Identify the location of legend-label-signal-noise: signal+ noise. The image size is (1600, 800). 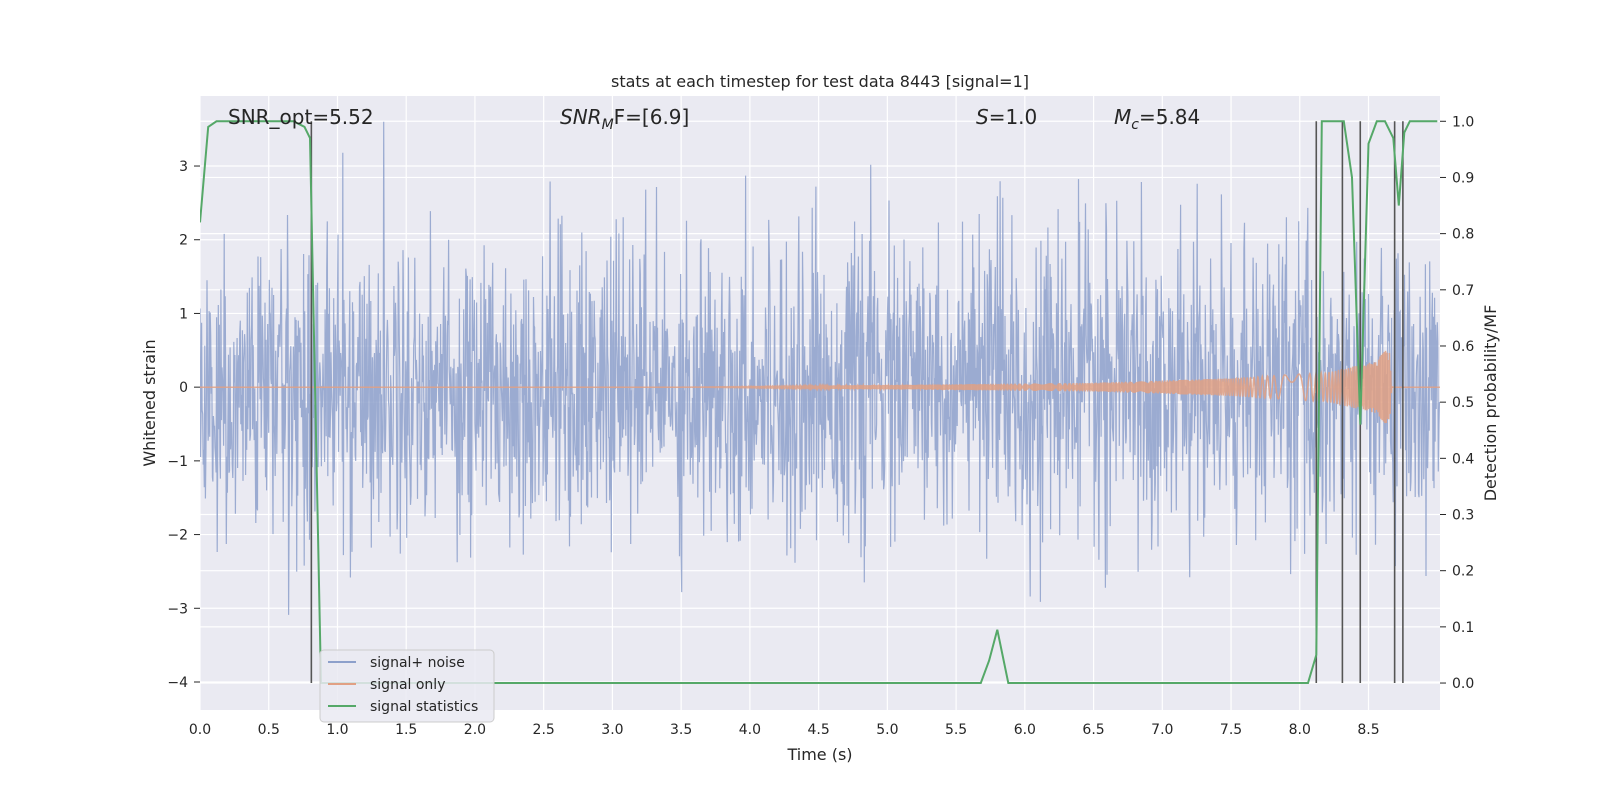
(417, 663).